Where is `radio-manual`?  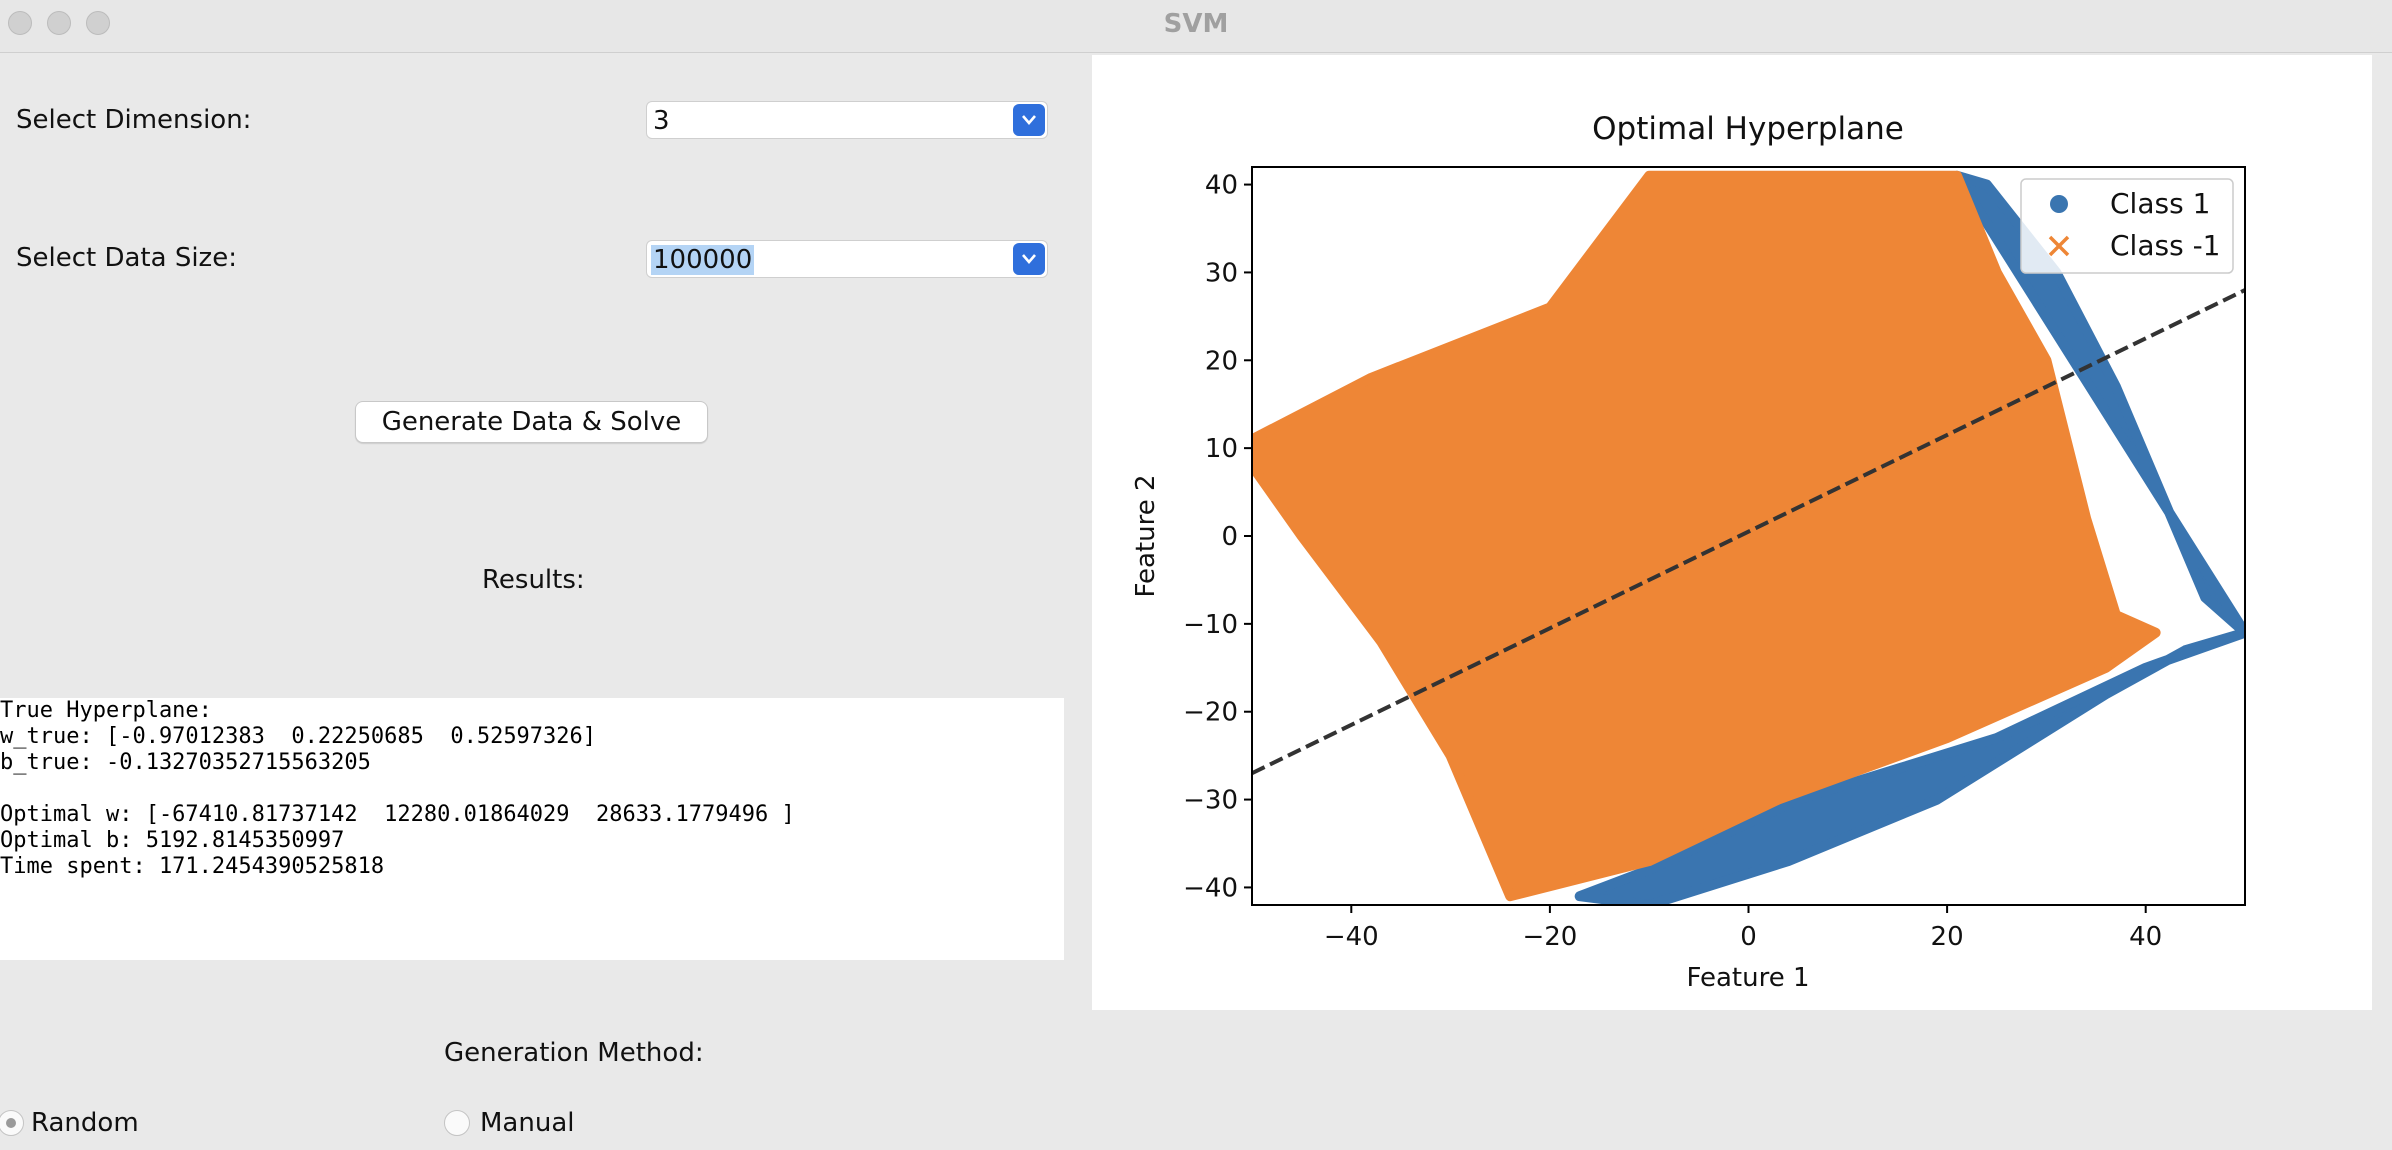
radio-manual is located at coordinates (457, 1123).